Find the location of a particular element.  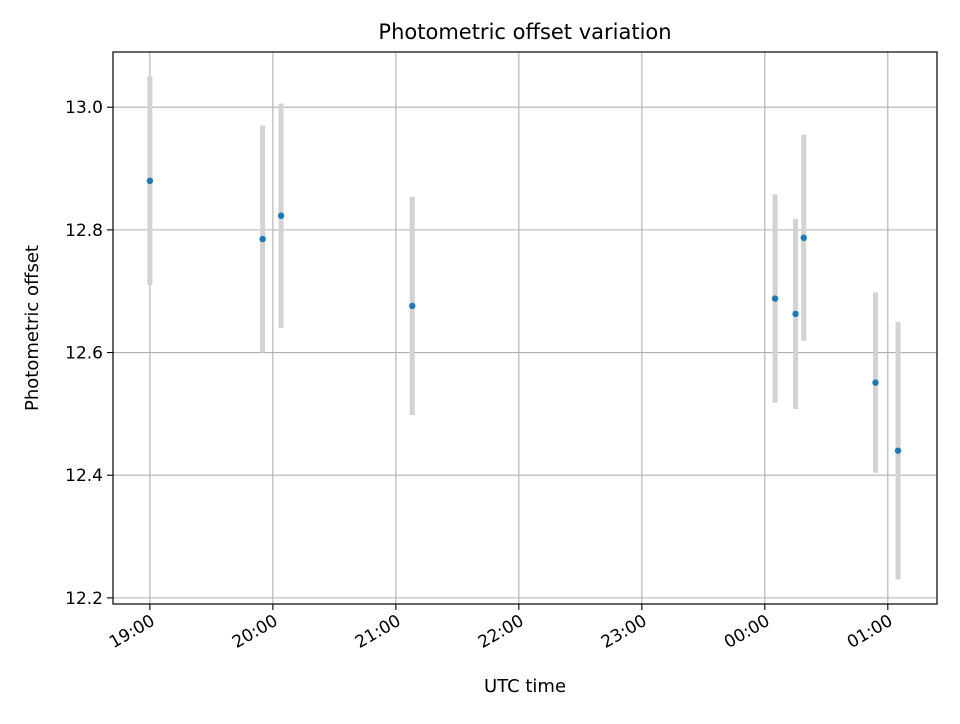

x-axis-label: UTC time is located at coordinates (525, 686).